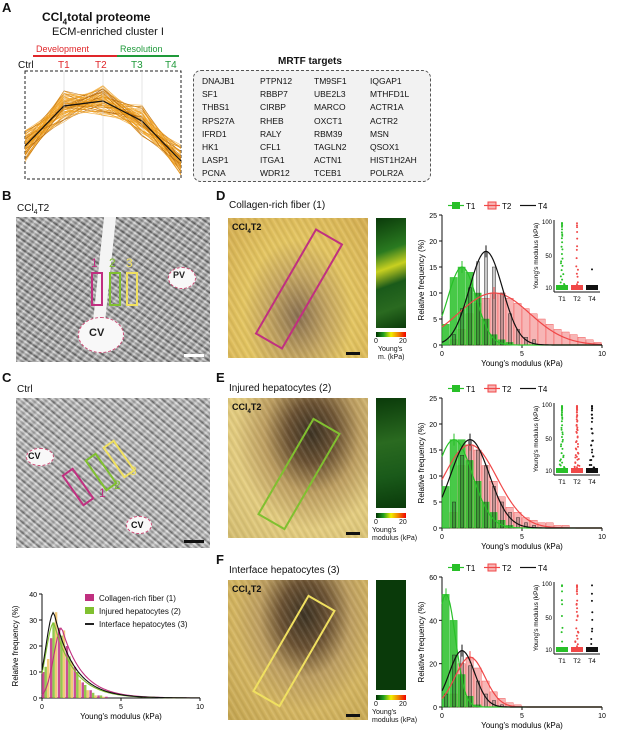 The image size is (617, 742). What do you see at coordinates (140, 611) in the screenshot?
I see `legend-text-2: Injured hepatocytes (2)` at bounding box center [140, 611].